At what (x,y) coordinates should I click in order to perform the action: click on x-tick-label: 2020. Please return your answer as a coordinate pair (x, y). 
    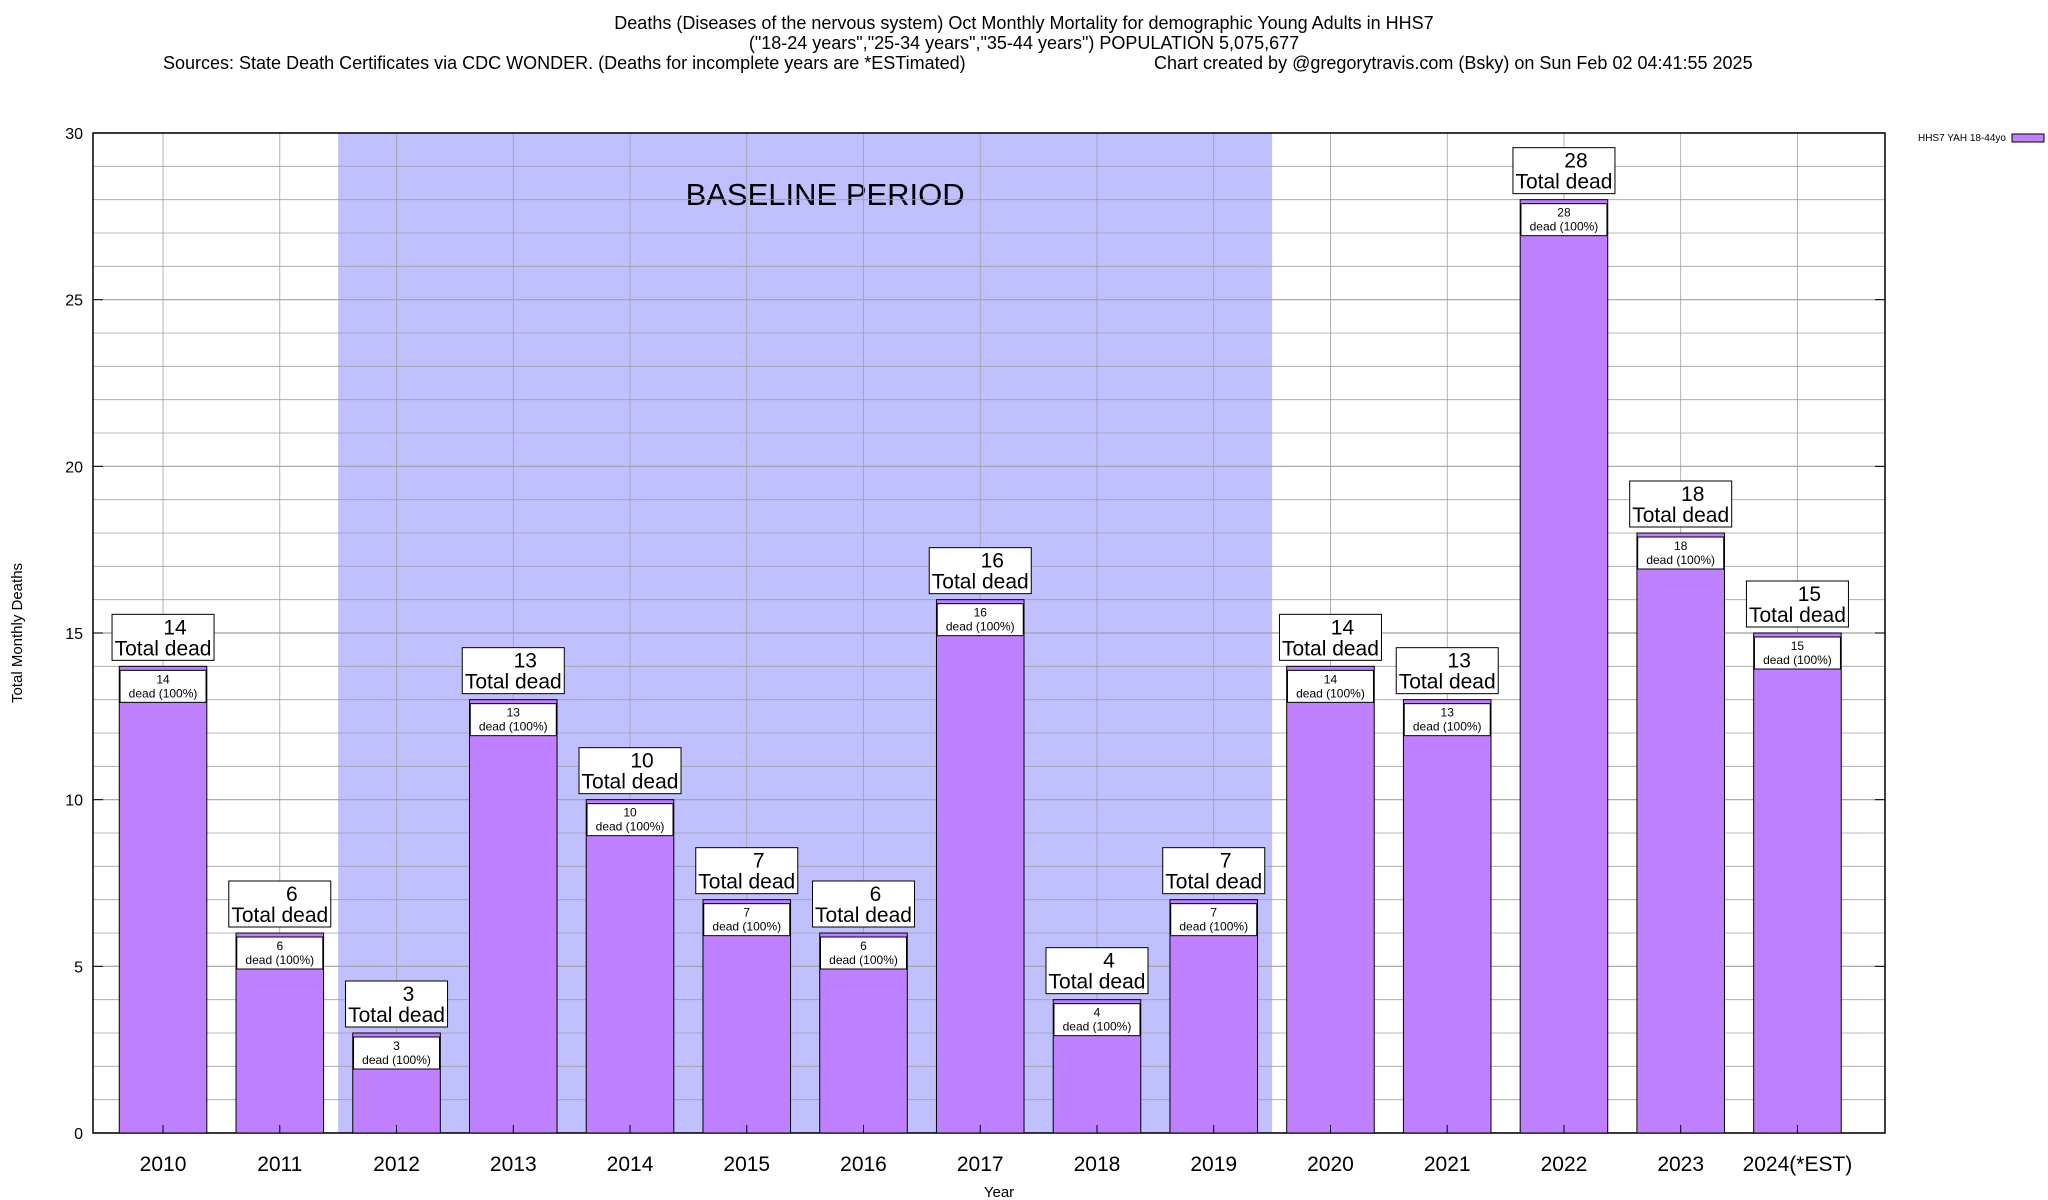
    Looking at the image, I should click on (1330, 1164).